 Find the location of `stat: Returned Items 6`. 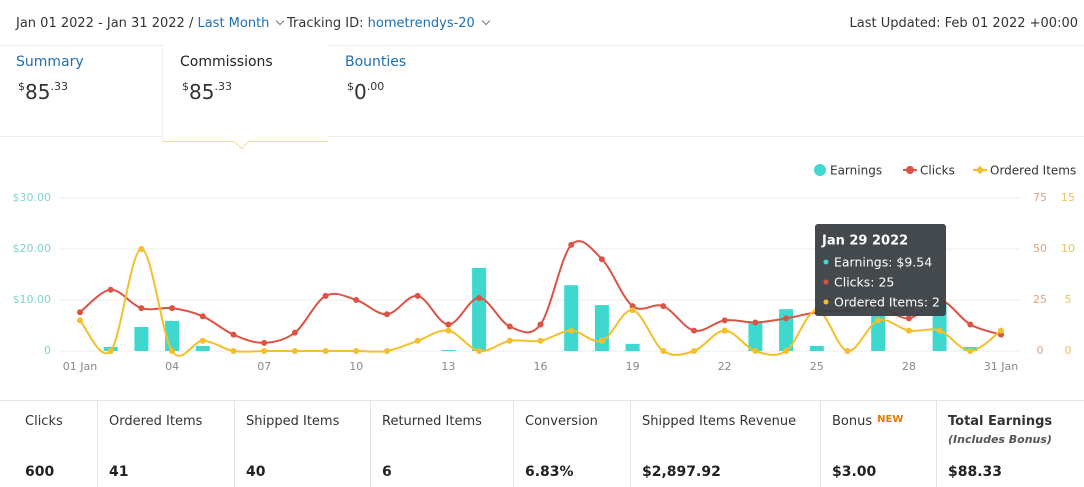

stat: Returned Items 6 is located at coordinates (441, 444).